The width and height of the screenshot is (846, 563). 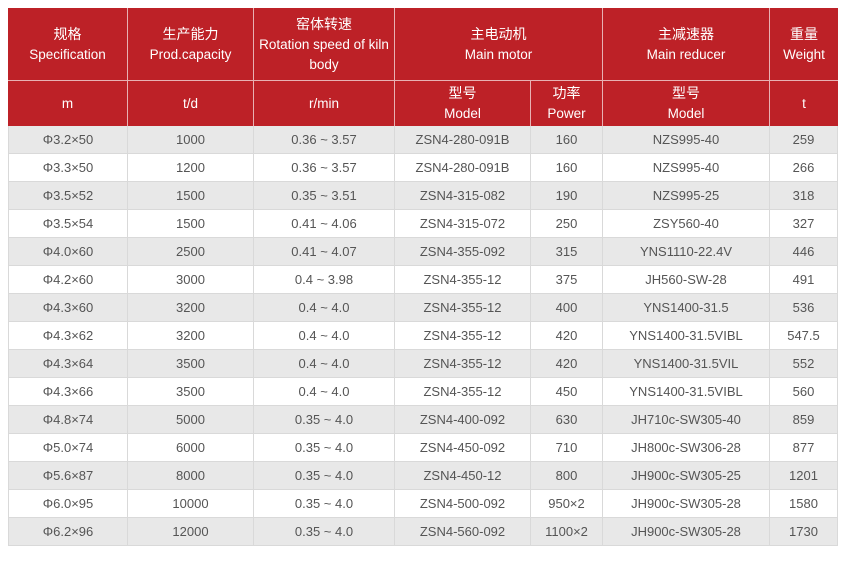 I want to click on rotation-speed-cell: 0.4 ~ 3.98, so click(x=323, y=280).